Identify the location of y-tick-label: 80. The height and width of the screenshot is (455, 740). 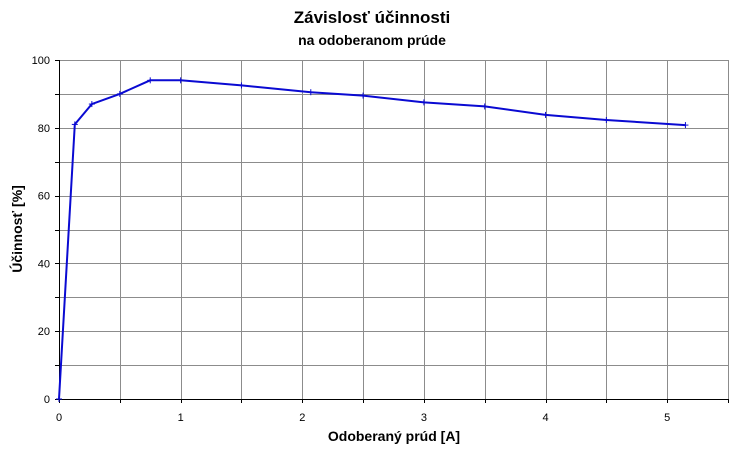
(44, 129).